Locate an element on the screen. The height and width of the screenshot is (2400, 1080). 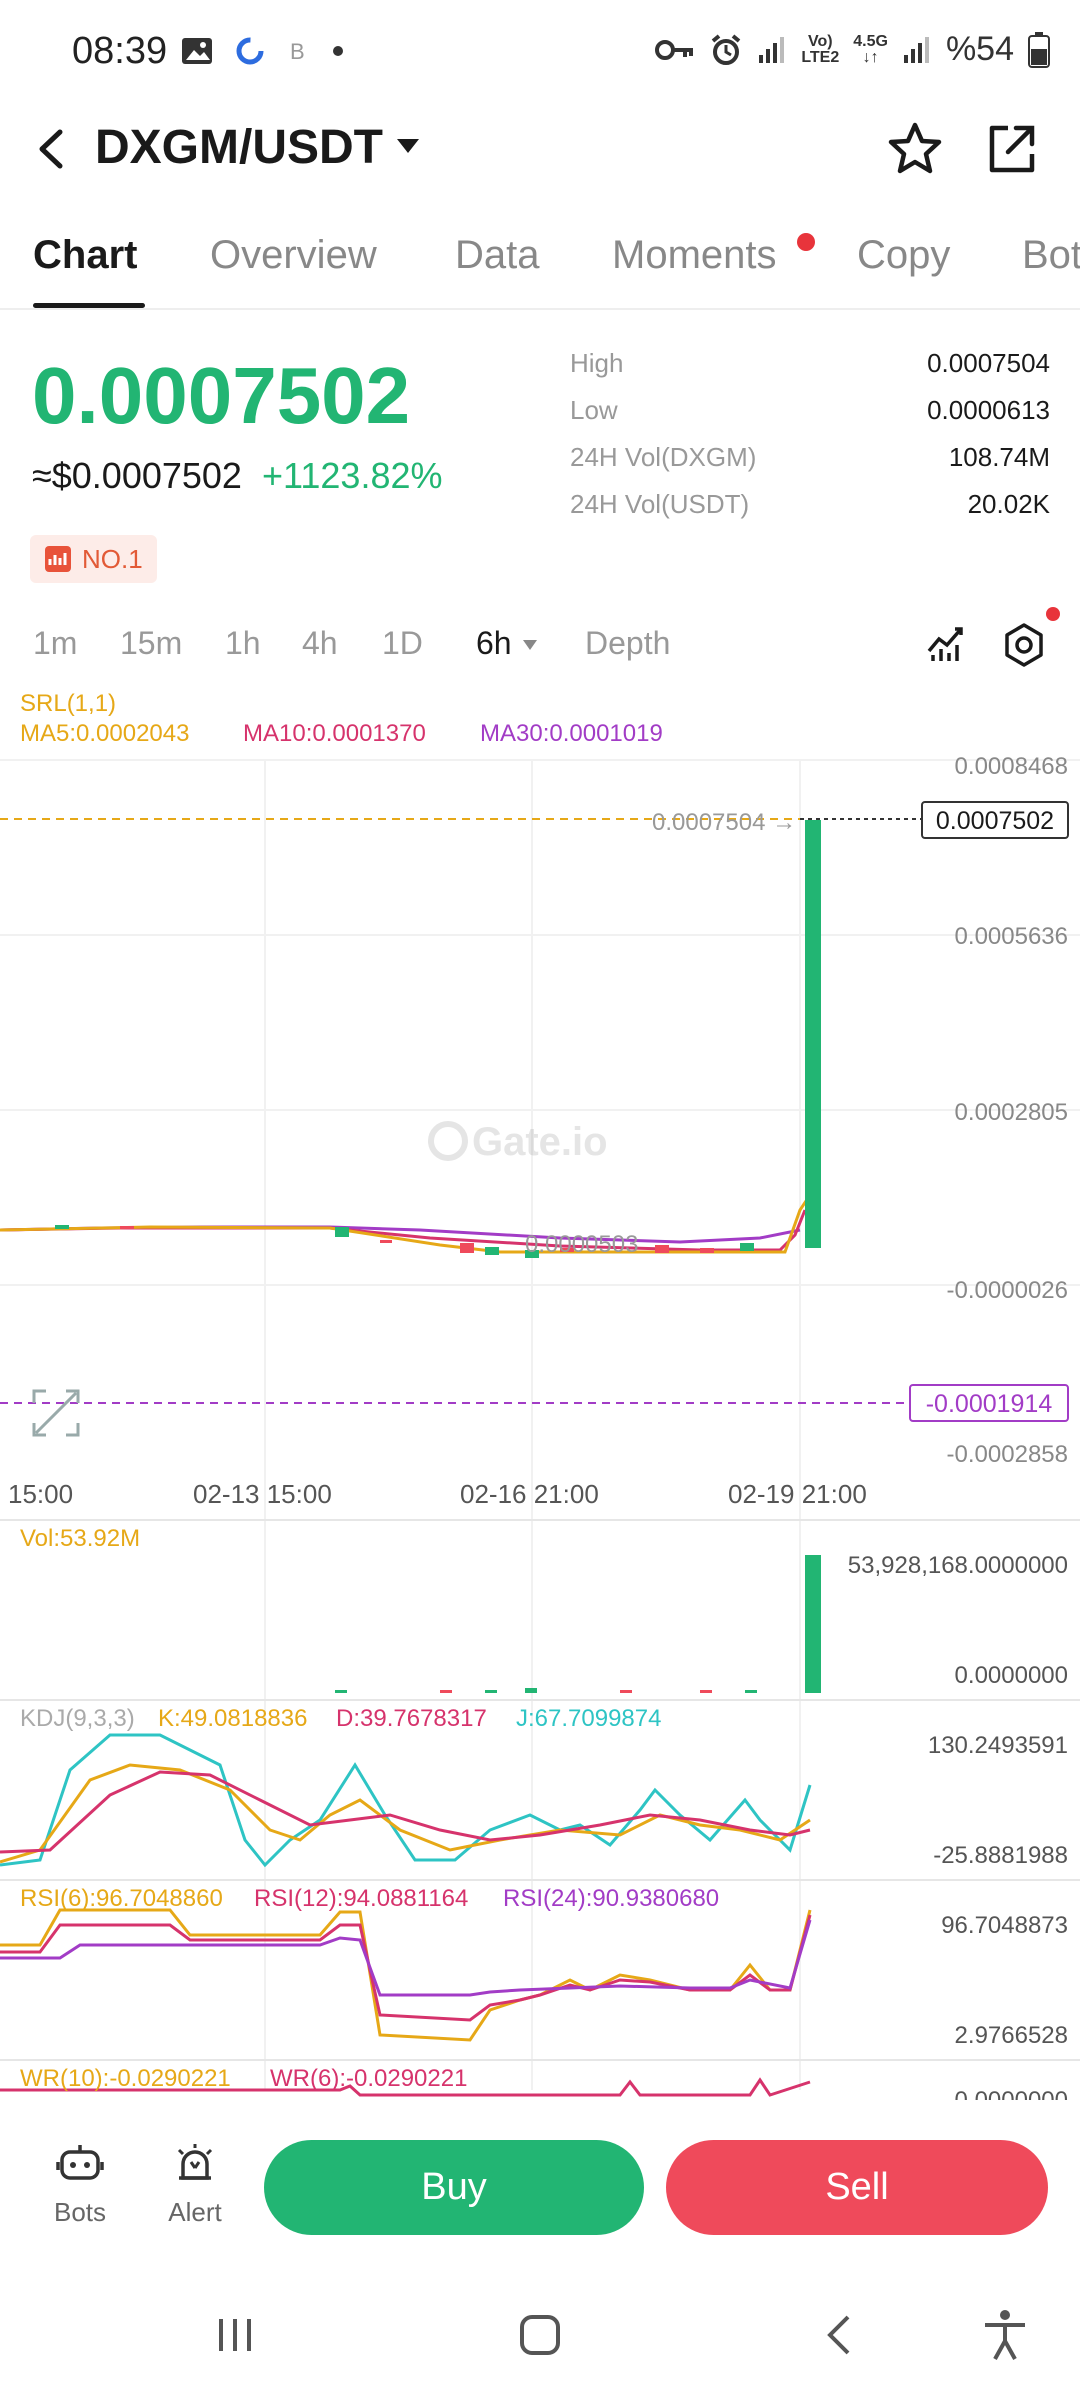
share-icon is located at coordinates (1011, 149).